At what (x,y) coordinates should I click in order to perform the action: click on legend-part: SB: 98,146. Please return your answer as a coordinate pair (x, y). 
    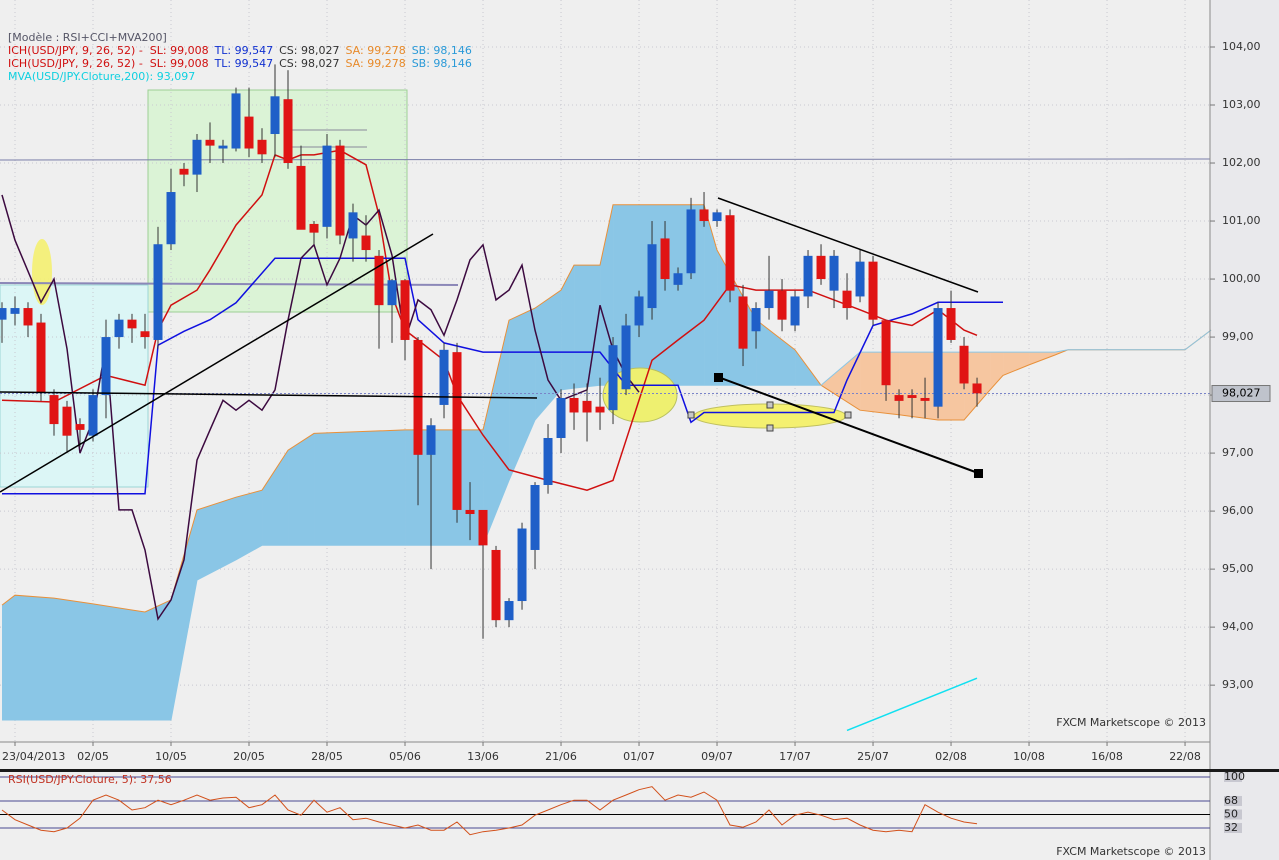
    Looking at the image, I should click on (442, 63).